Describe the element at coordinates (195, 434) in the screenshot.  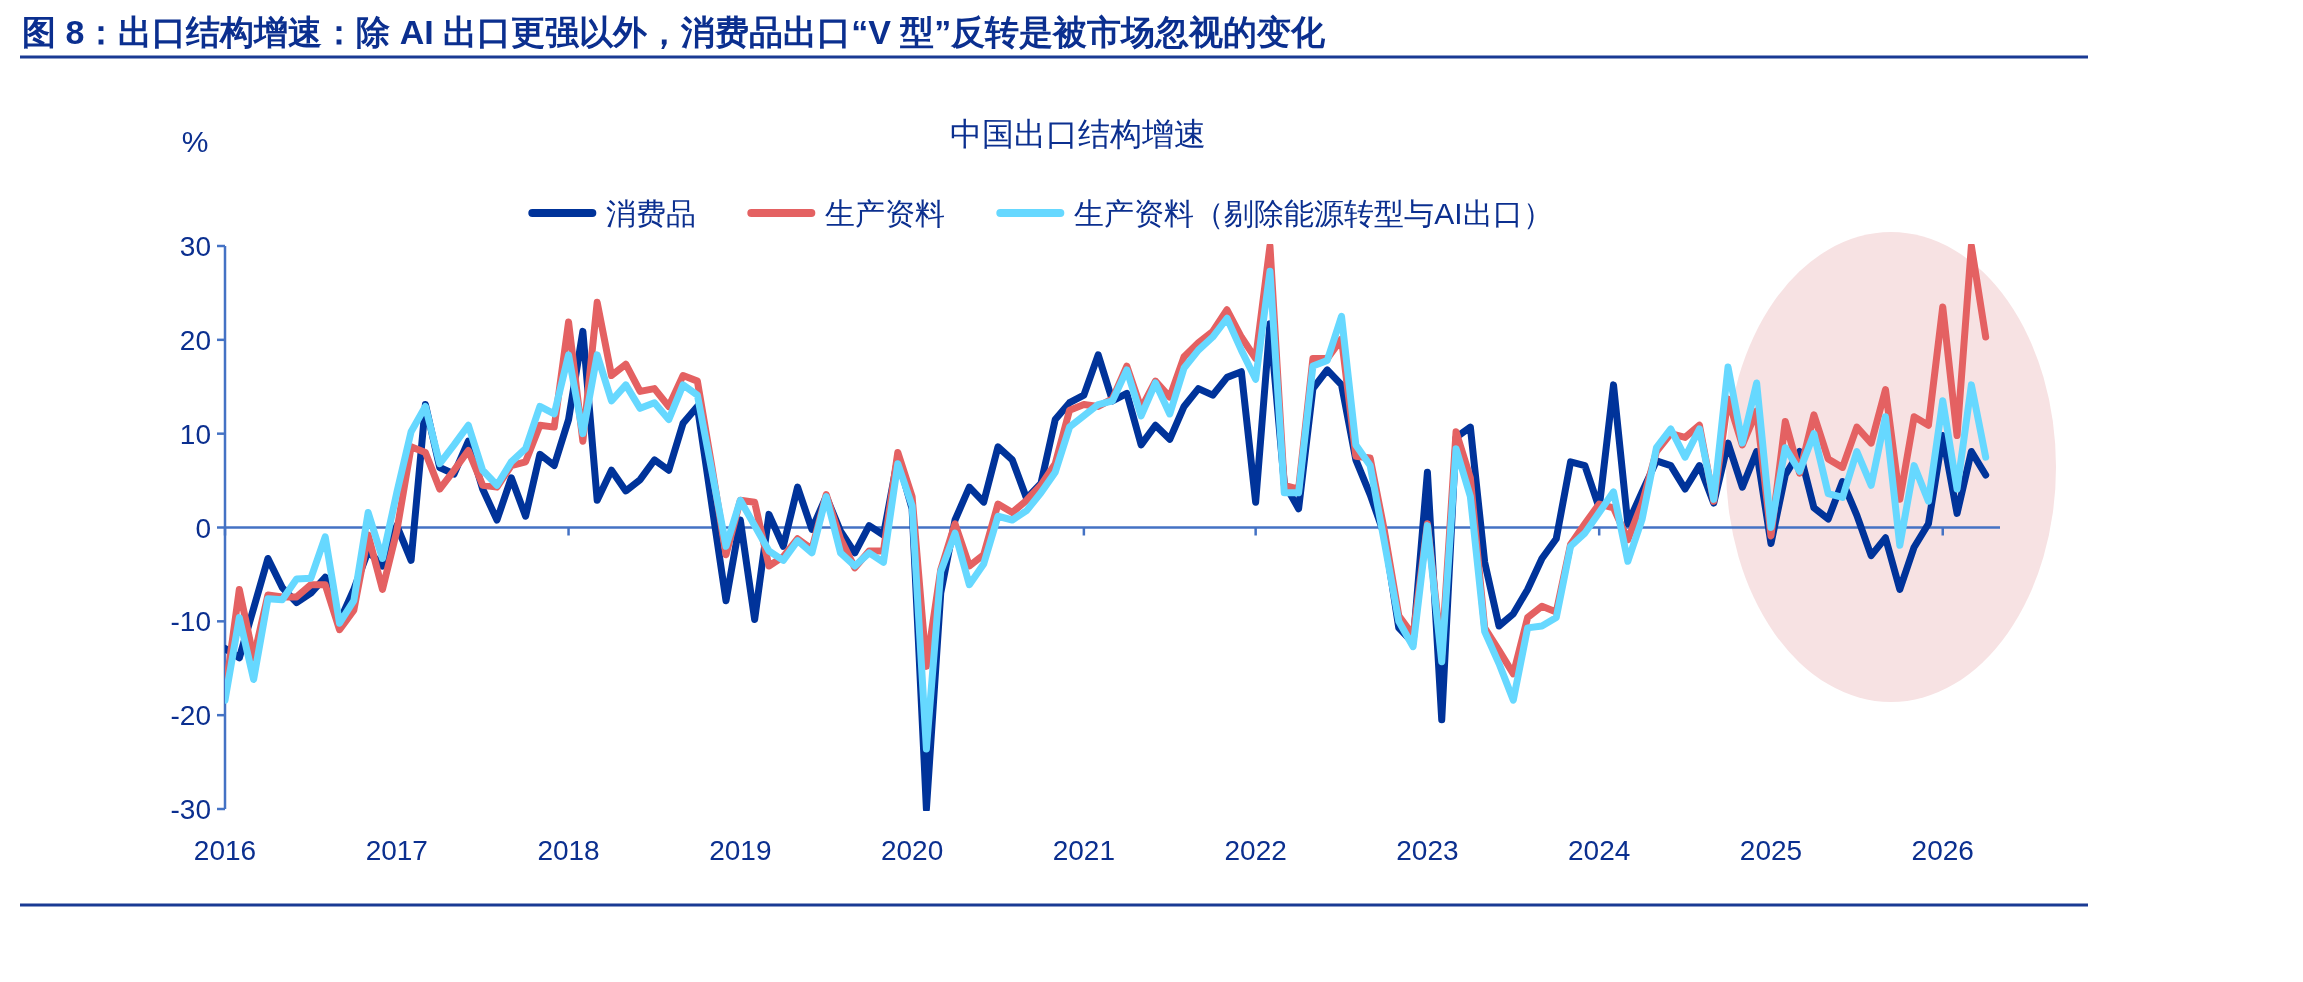
I see `y-tick-label: 10` at that location.